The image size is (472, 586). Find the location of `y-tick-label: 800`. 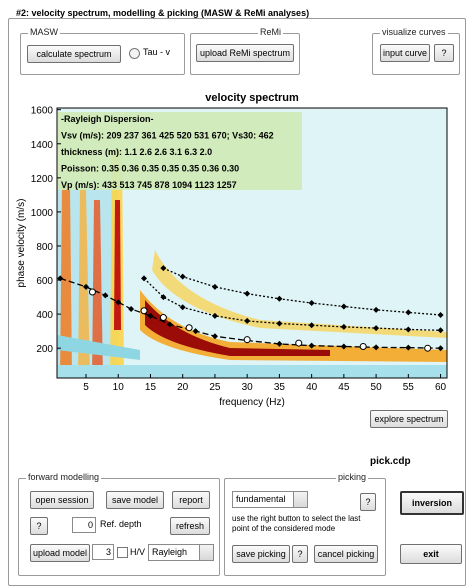

y-tick-label: 800 is located at coordinates (44, 247).